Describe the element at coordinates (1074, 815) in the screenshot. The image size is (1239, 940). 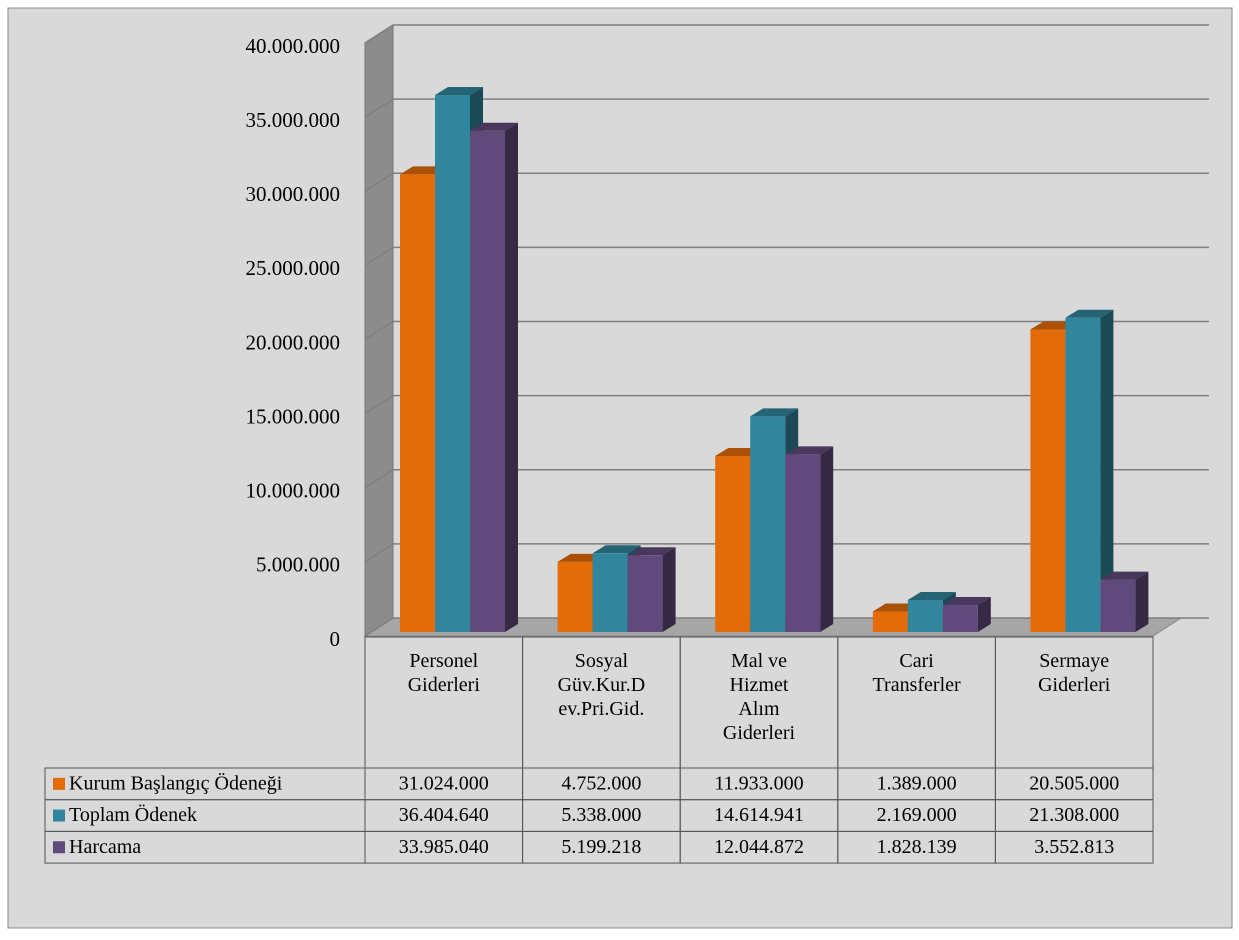
I see `table-value: 21.308.000` at that location.